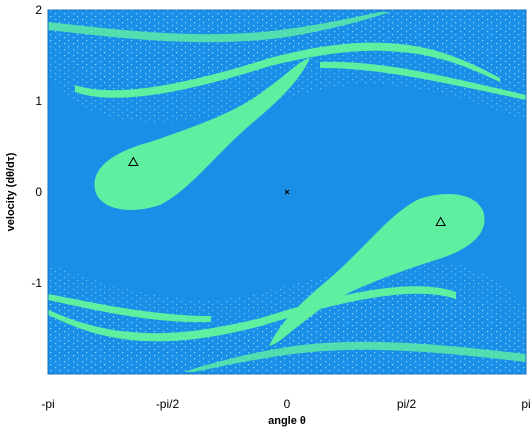 This screenshot has height=432, width=531. What do you see at coordinates (38, 192) in the screenshot?
I see `y-tick-label: 0` at bounding box center [38, 192].